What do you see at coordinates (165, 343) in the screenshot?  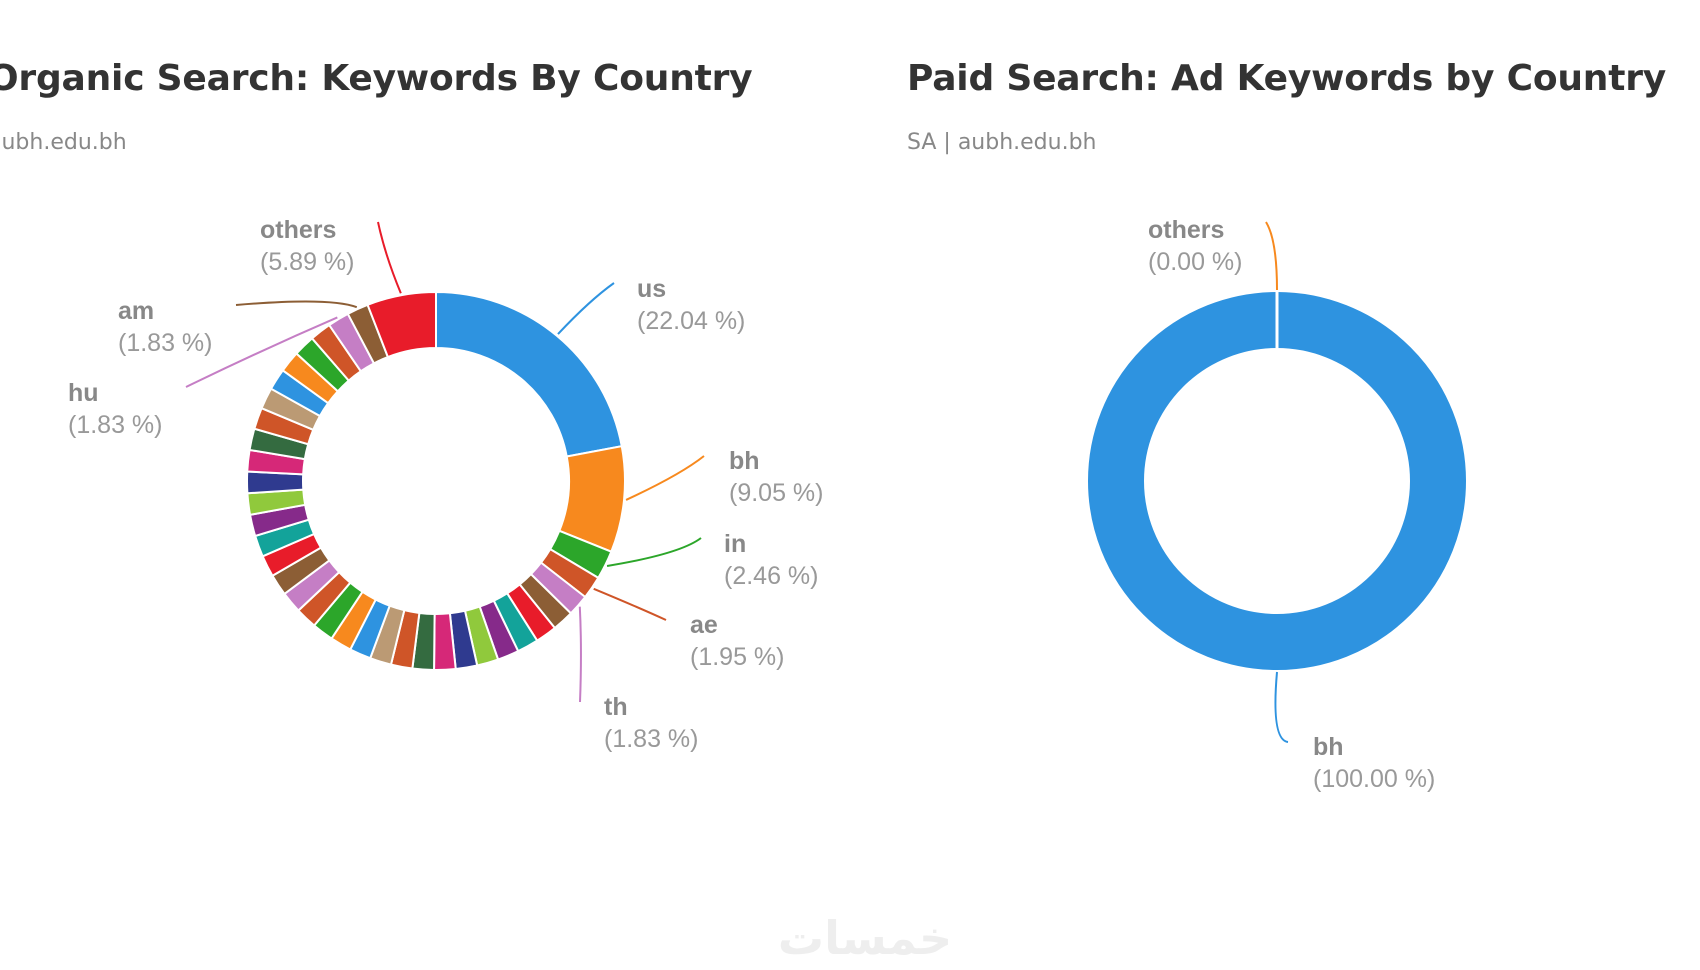 I see `organic-value-am: (1.83 %)` at bounding box center [165, 343].